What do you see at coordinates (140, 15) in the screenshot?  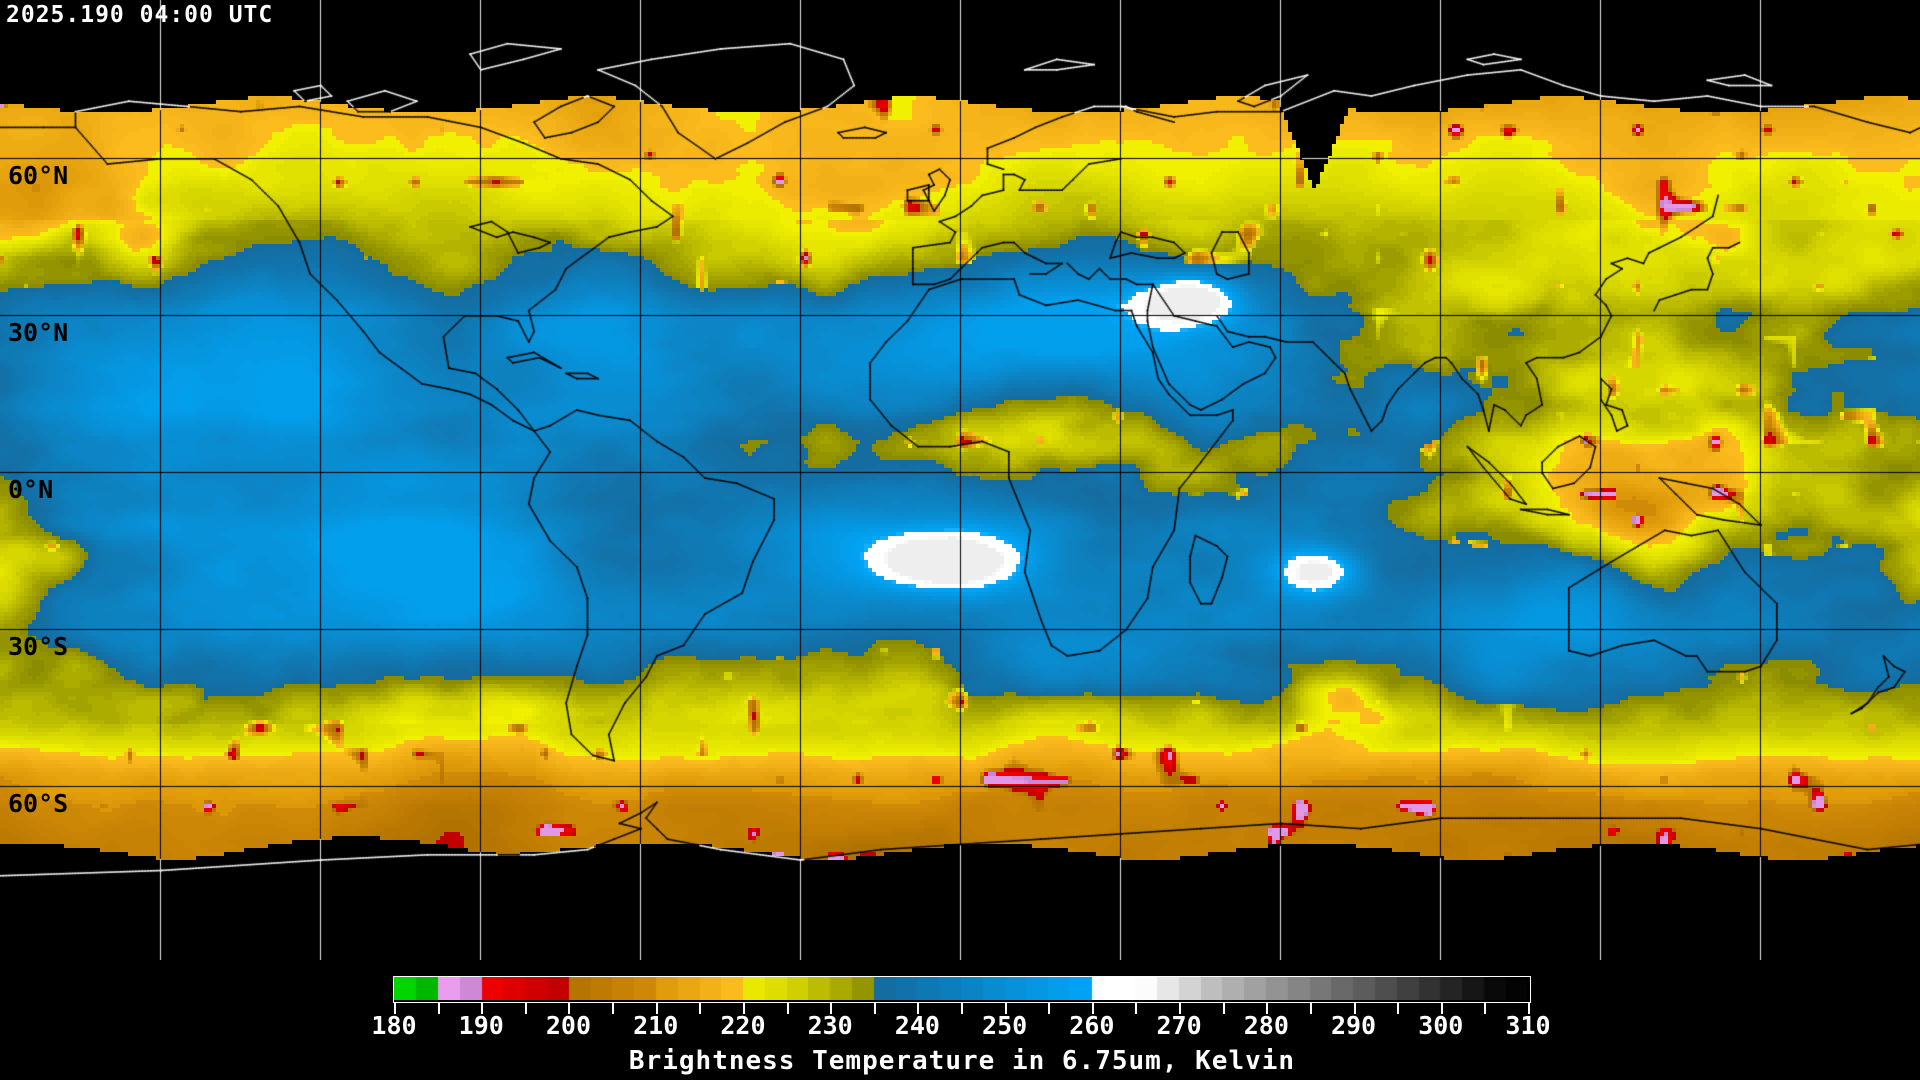 I see `timestamp-label: 2025.190 04:00 UTC` at bounding box center [140, 15].